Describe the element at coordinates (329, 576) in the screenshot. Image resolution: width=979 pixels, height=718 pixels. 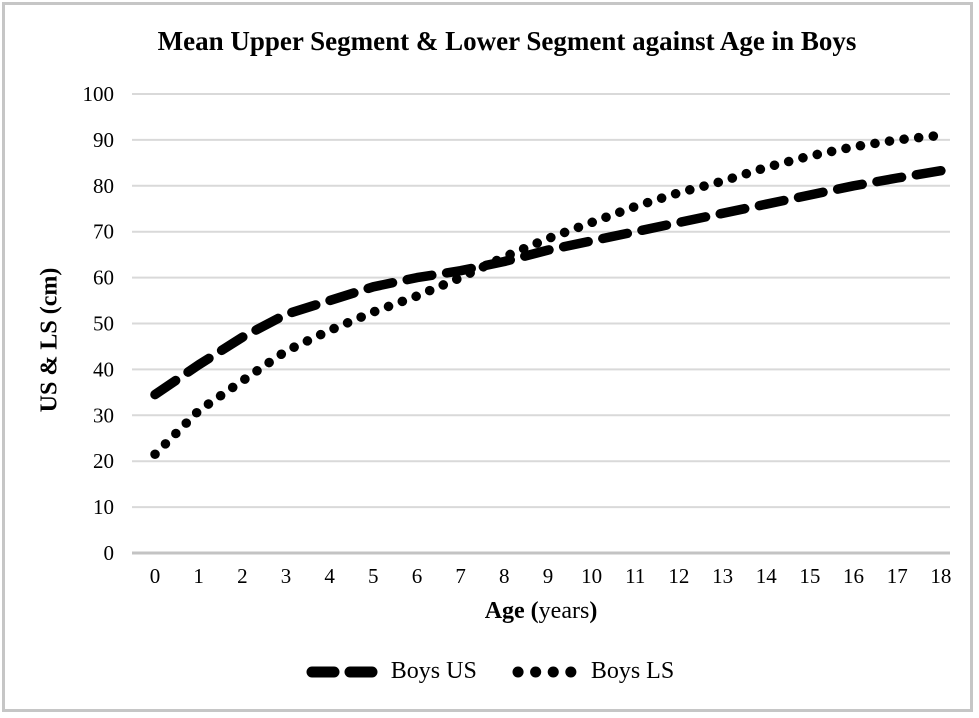
I see `x-tick-label: 4` at that location.